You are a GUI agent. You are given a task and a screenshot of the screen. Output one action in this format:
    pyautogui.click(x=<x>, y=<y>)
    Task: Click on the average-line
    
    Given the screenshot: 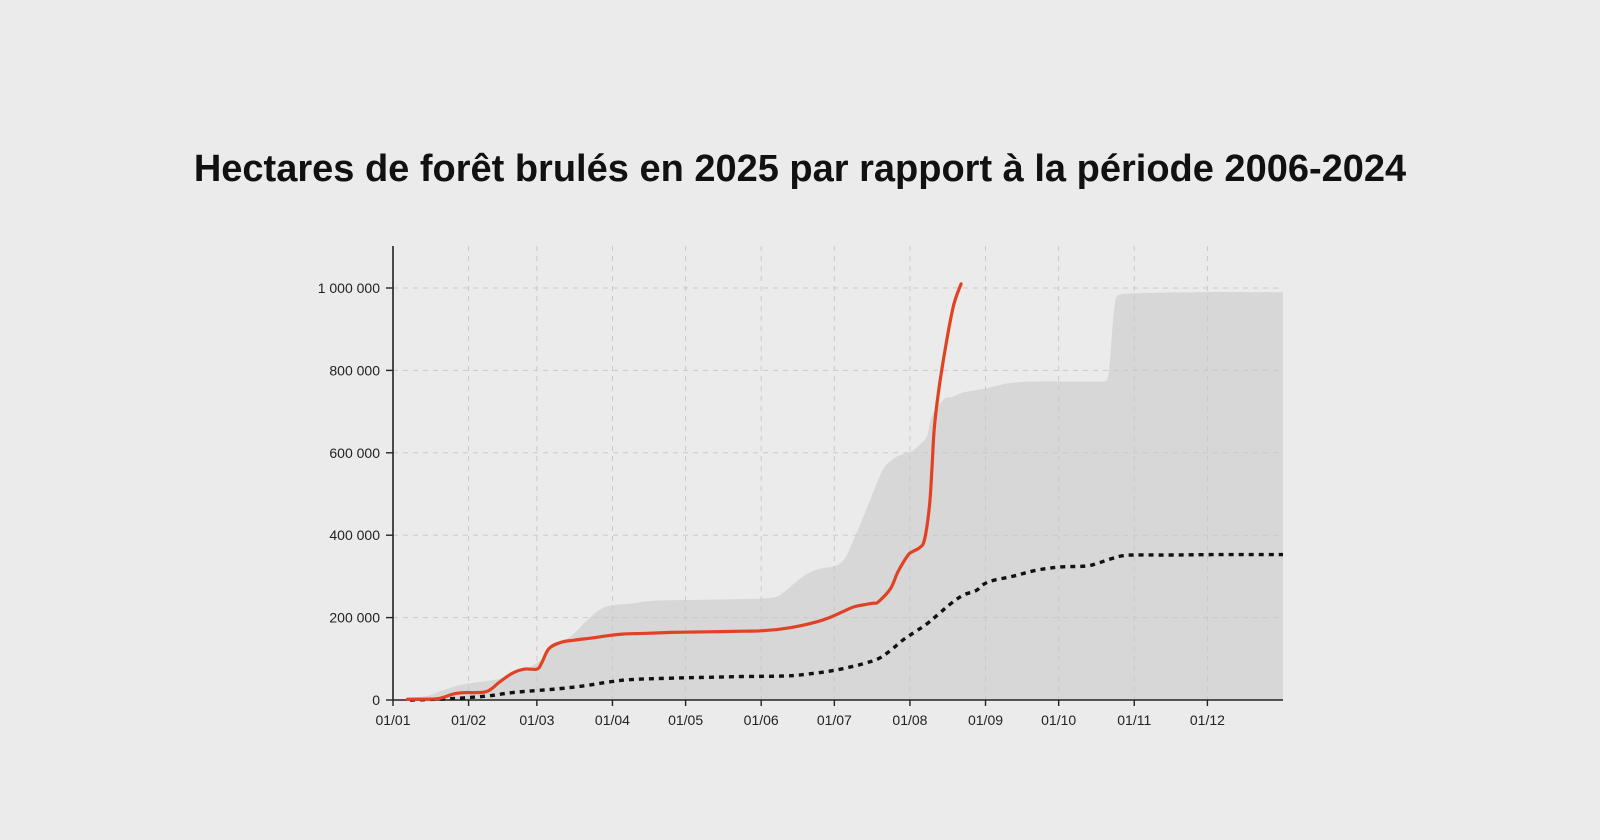 What is the action you would take?
    pyautogui.click(x=847, y=627)
    